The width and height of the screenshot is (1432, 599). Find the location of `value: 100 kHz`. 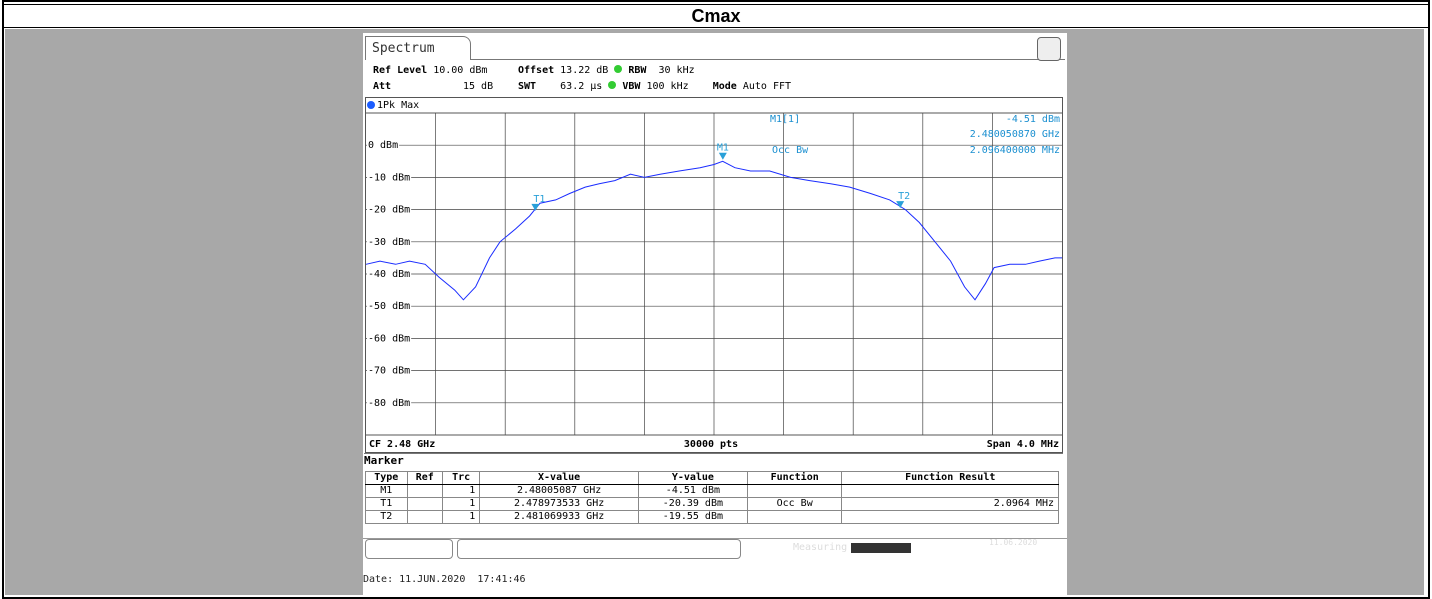

value: 100 kHz is located at coordinates (667, 86).